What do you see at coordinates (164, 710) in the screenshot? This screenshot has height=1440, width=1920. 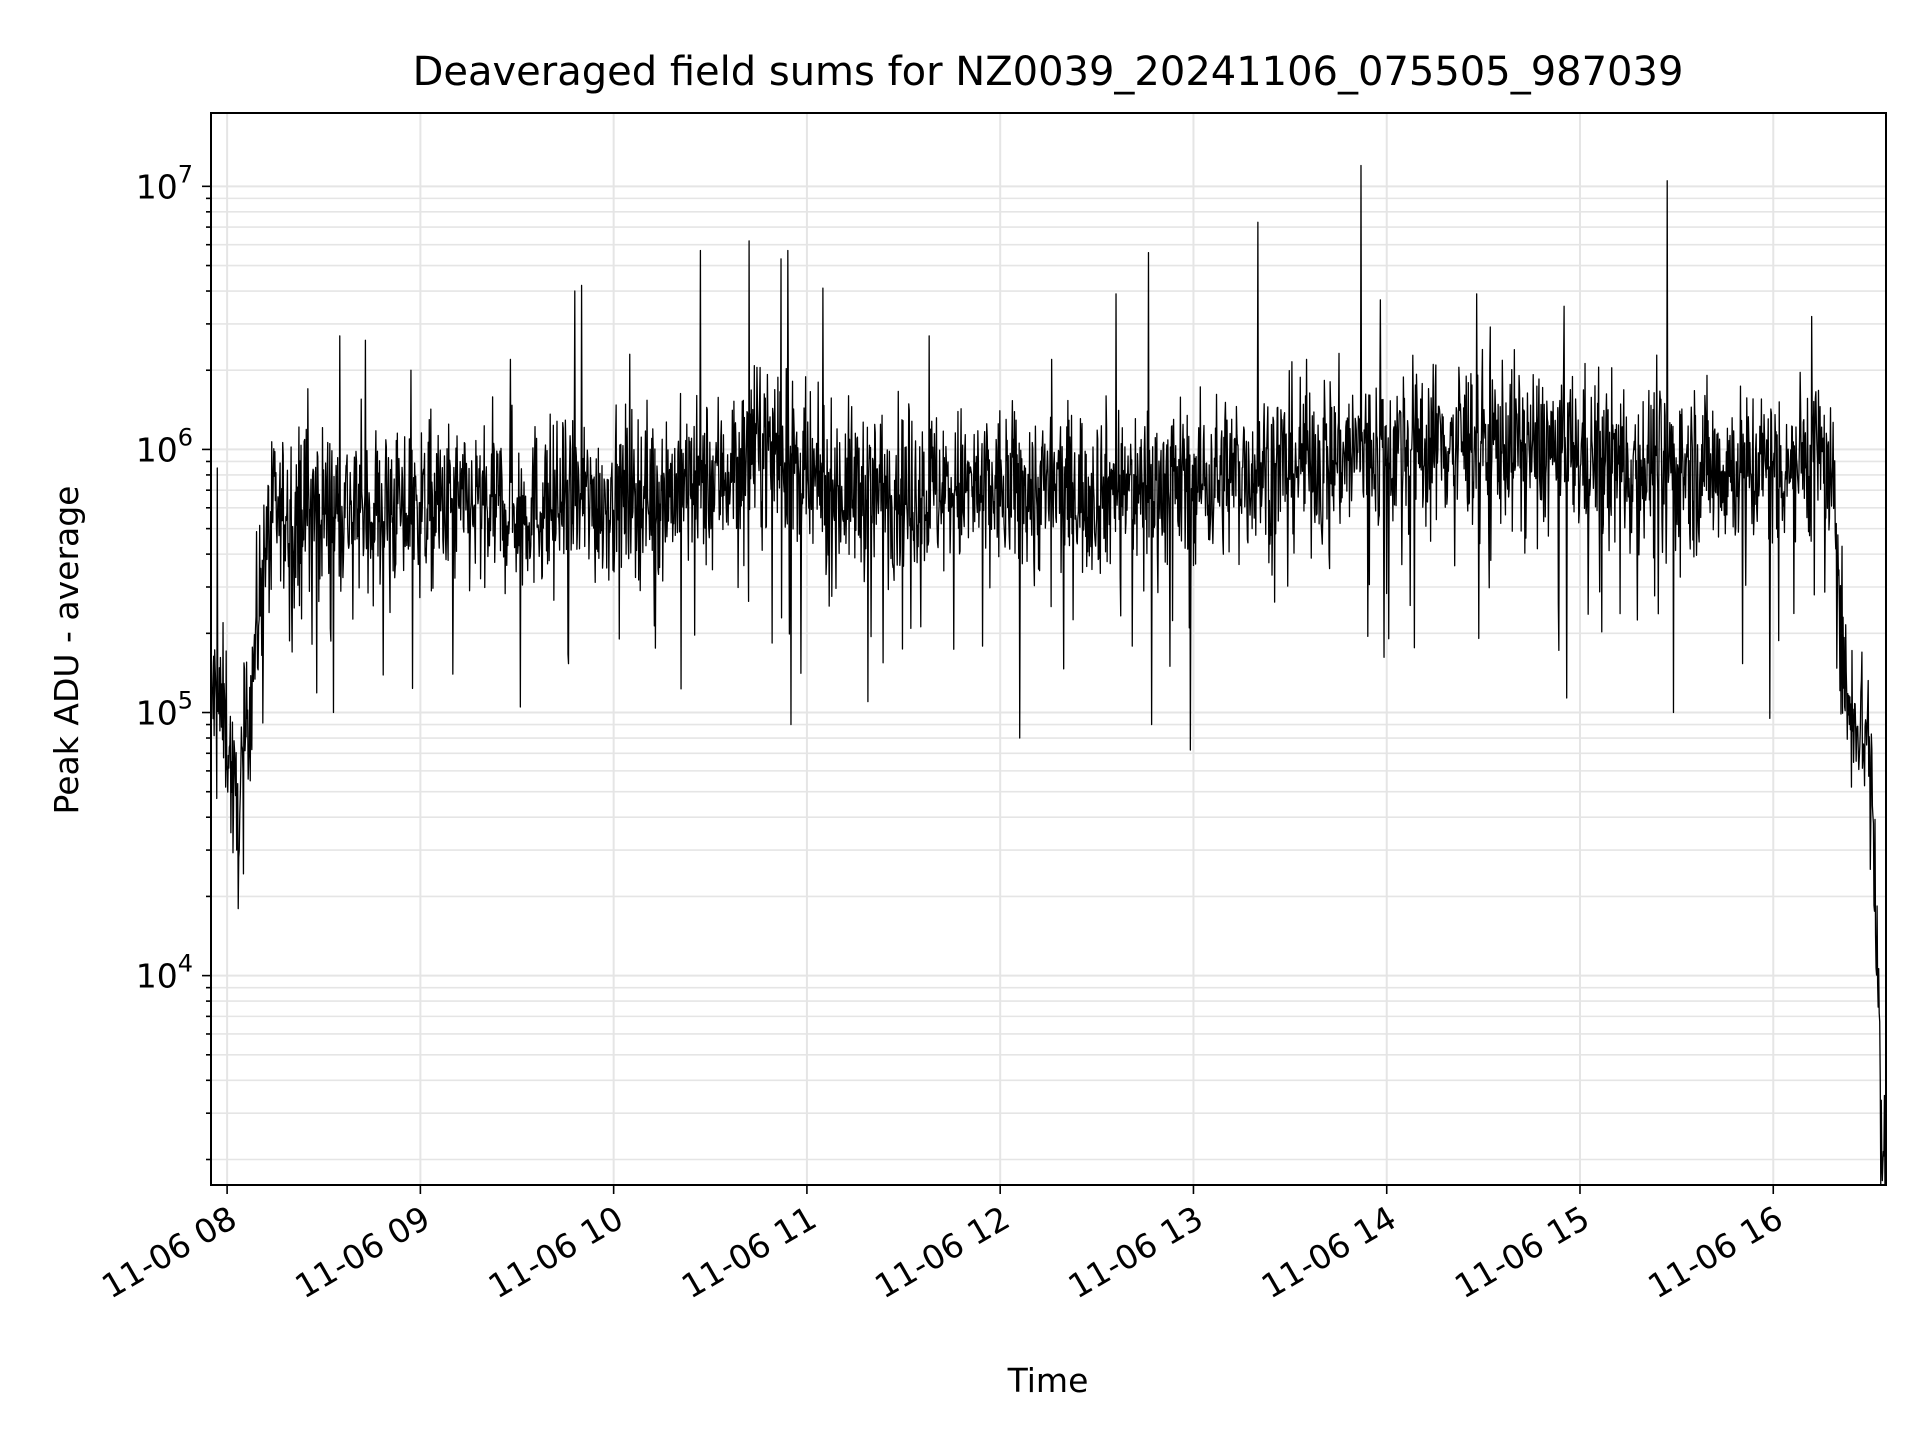 I see `y-tick-label: 10⁵` at bounding box center [164, 710].